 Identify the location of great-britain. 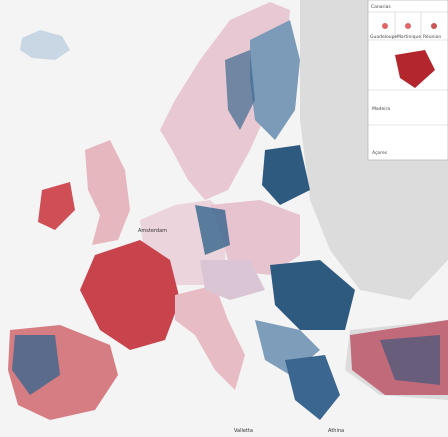
(107, 192).